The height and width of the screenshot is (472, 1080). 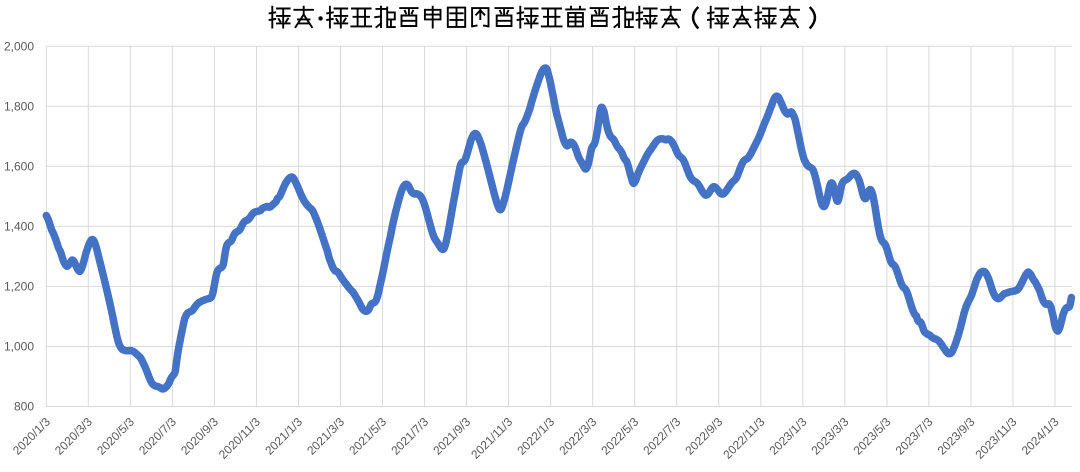 I want to click on svg-text: 1,600, so click(x=19, y=167).